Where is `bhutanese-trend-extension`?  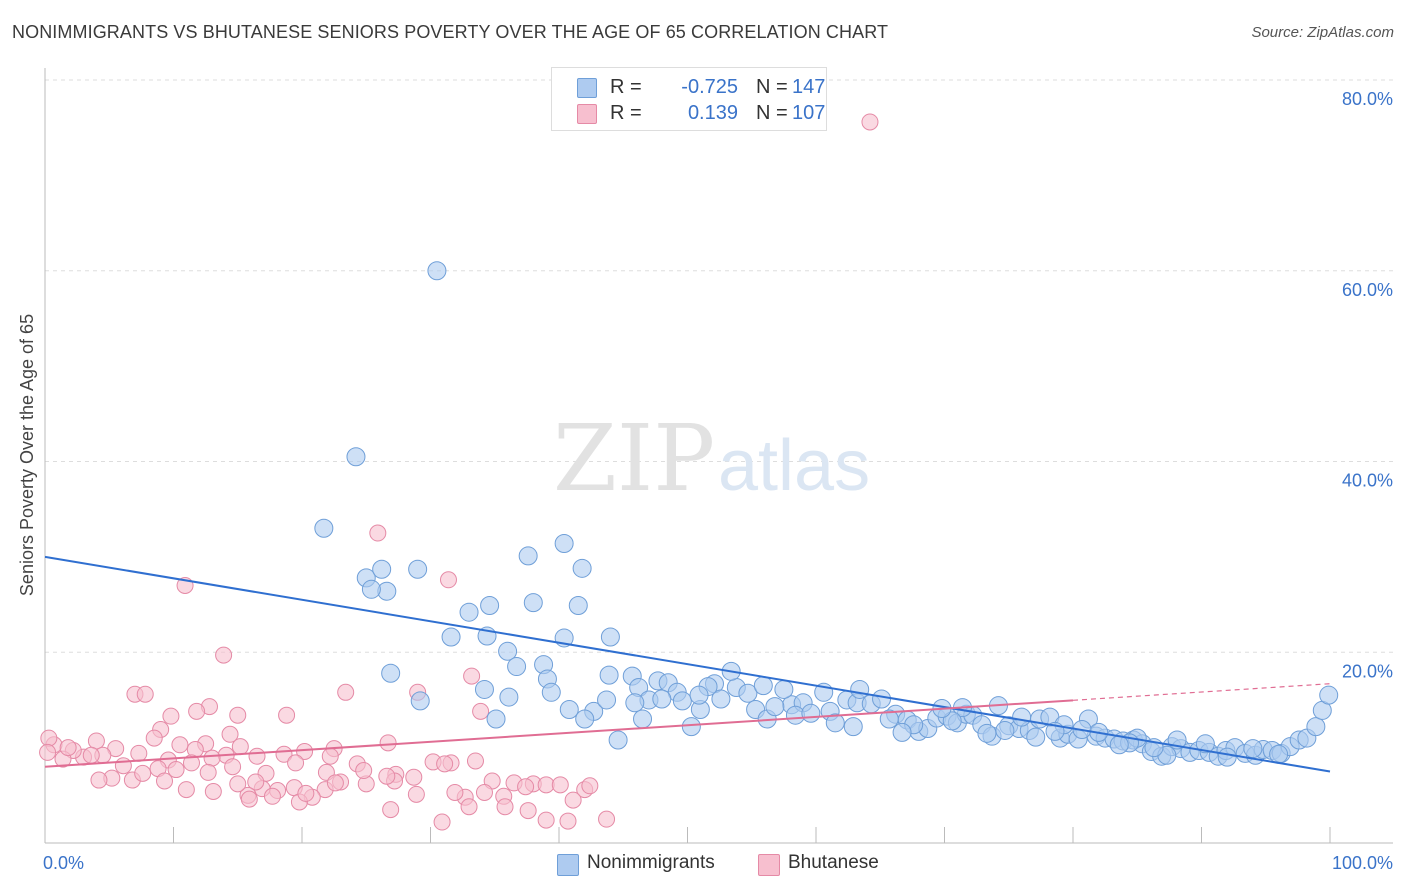
bhutanese-trend-extension is located at coordinates (1201, 692).